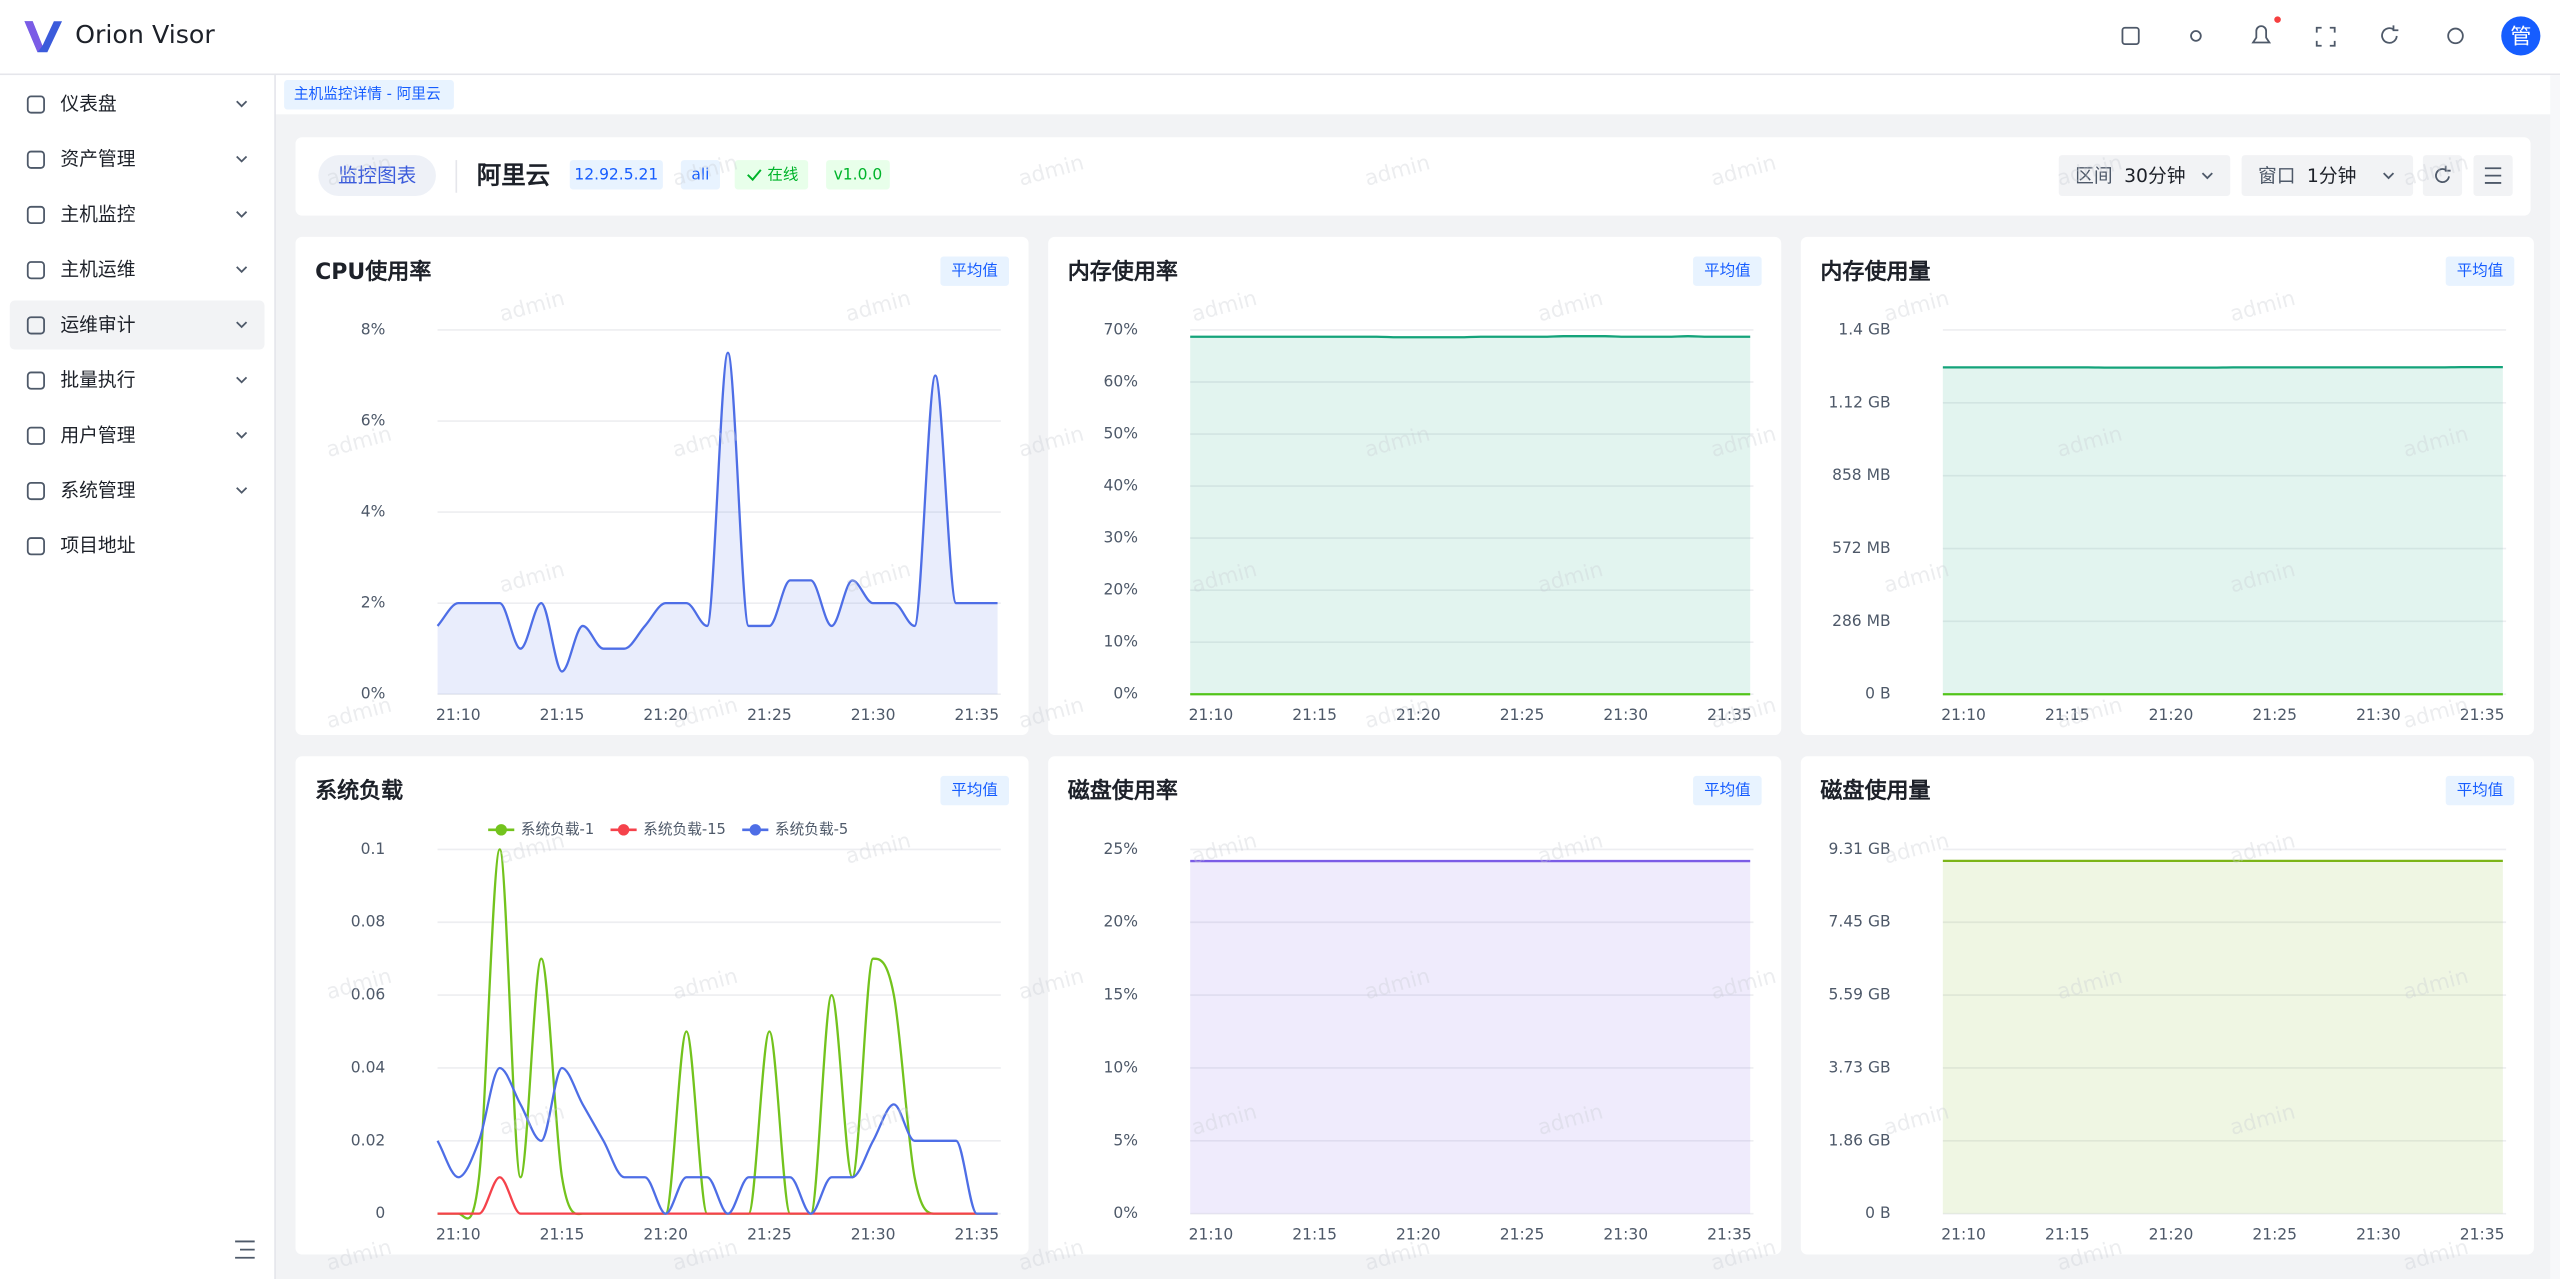  I want to click on y-tick-label: 0.1, so click(373, 849).